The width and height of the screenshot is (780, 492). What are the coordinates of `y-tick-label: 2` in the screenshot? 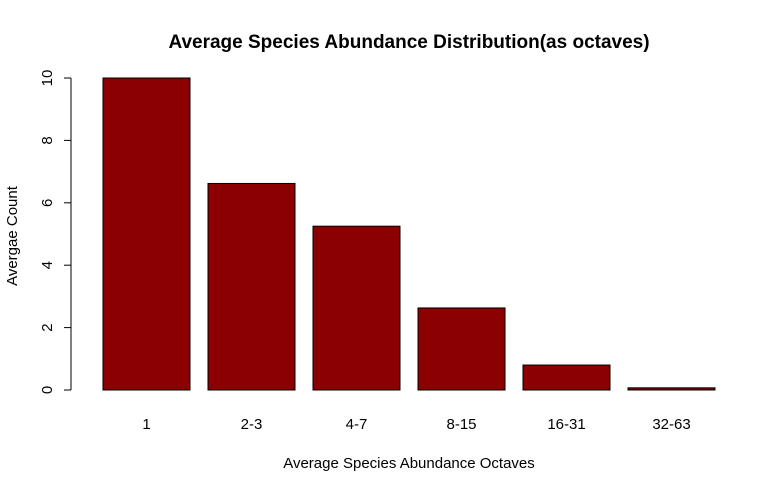 It's located at (47, 327).